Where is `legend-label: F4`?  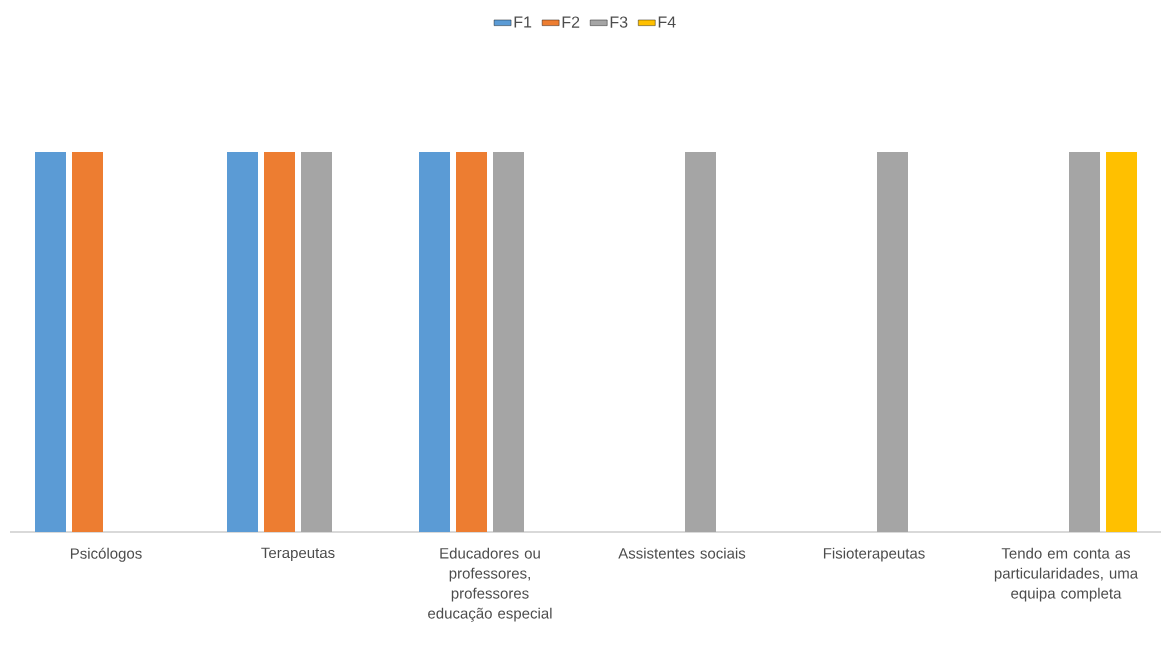
legend-label: F4 is located at coordinates (667, 22).